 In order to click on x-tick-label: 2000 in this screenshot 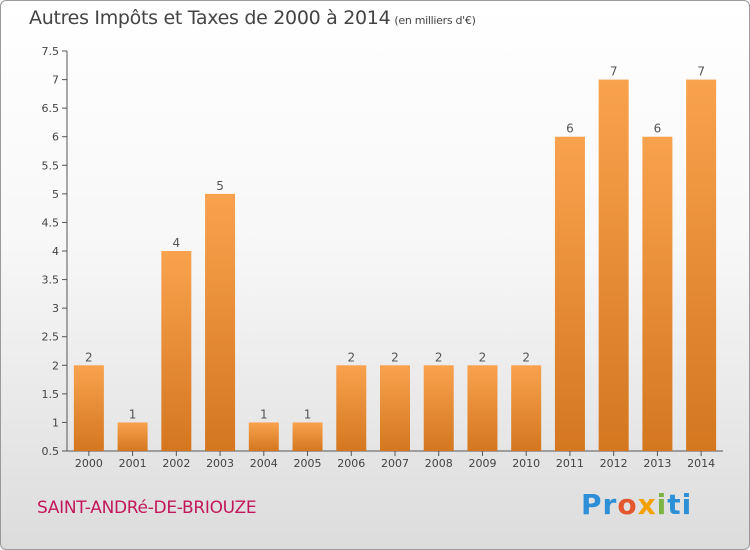, I will do `click(89, 463)`.